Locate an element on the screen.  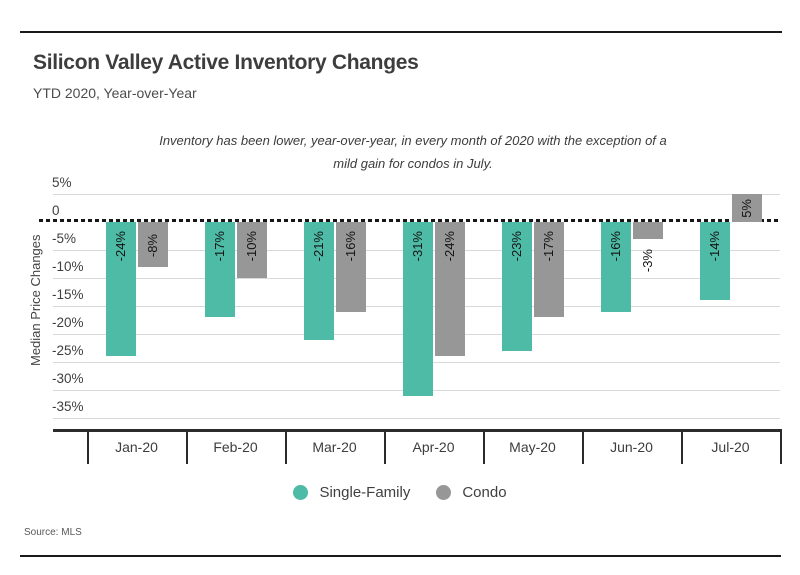
chart-note-line2: mild gain for condos in July. is located at coordinates (413, 163).